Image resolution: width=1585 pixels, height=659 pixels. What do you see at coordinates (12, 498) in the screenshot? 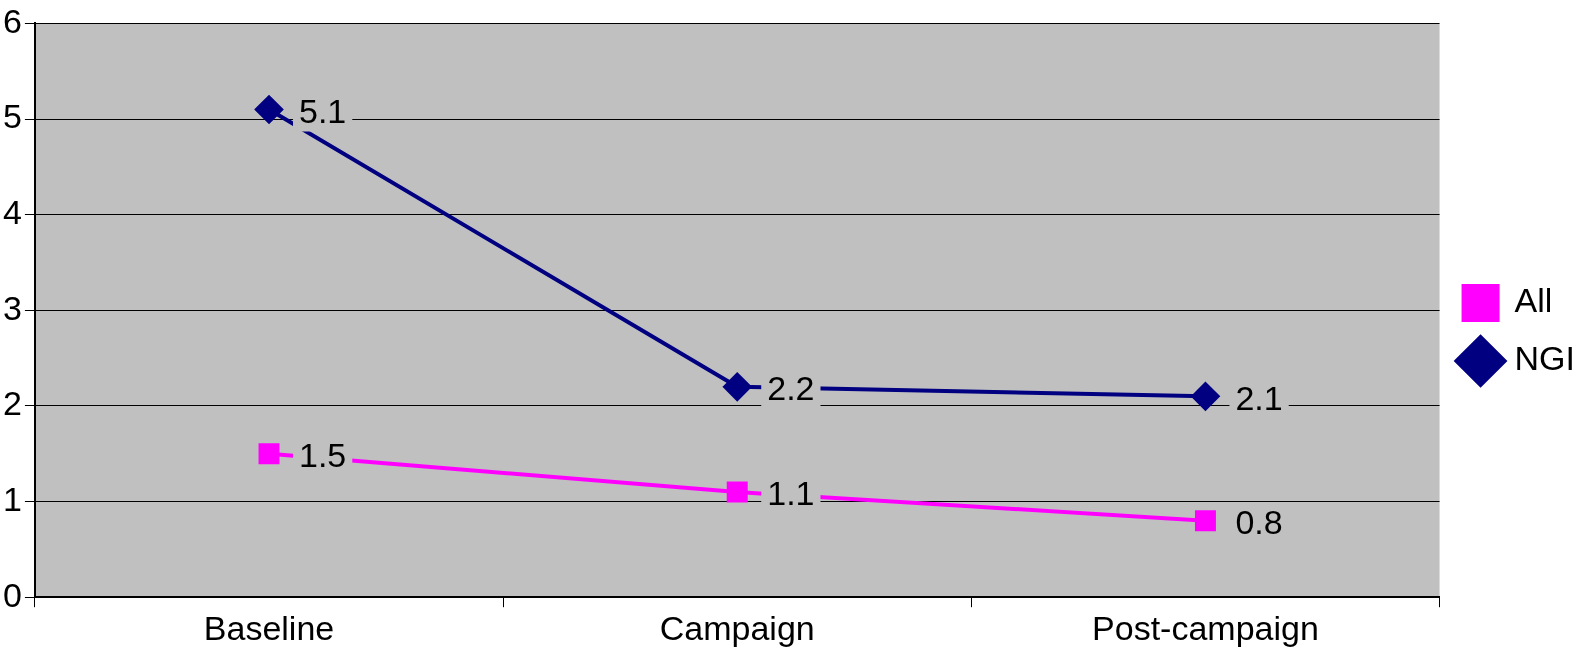
I see `y-tick-label: 1` at bounding box center [12, 498].